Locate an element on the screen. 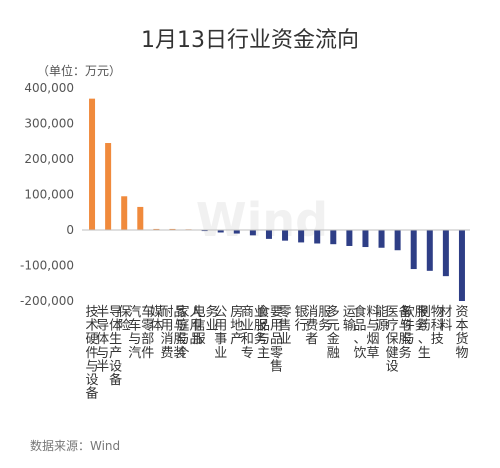  category-label: 银行 is located at coordinates (301, 319).